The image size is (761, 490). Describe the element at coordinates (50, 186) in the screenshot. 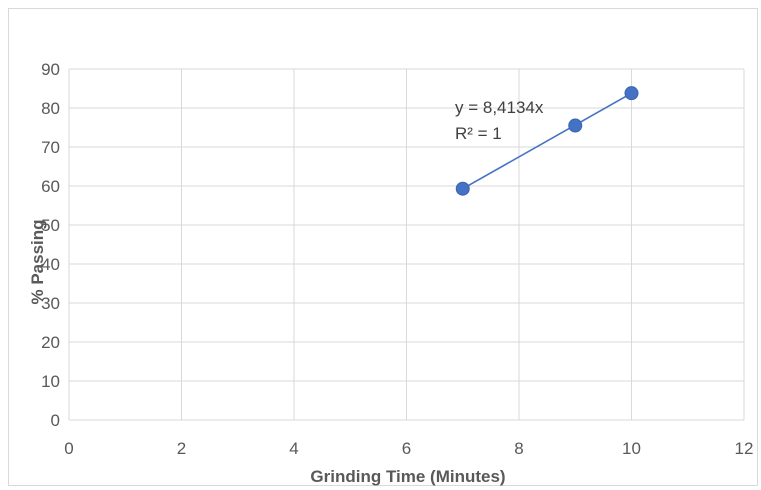

I see `y-tick-label: 60` at that location.